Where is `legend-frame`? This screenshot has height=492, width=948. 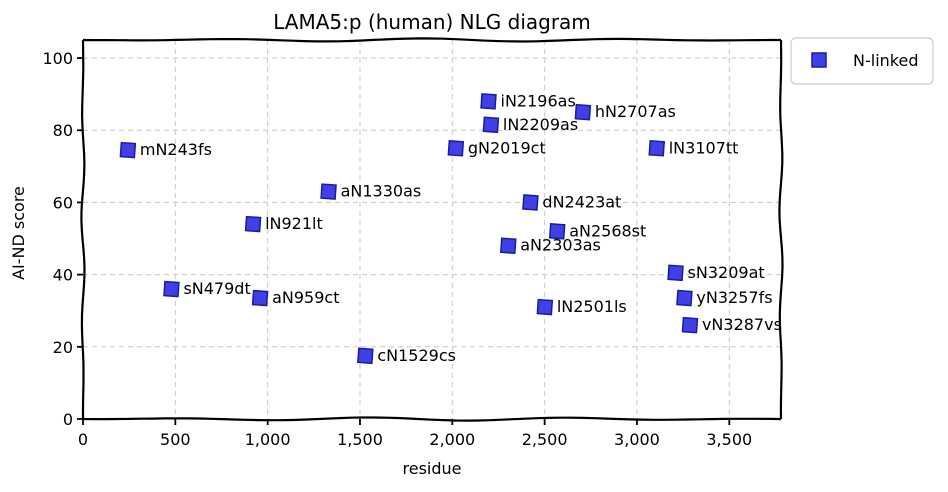
legend-frame is located at coordinates (862, 61).